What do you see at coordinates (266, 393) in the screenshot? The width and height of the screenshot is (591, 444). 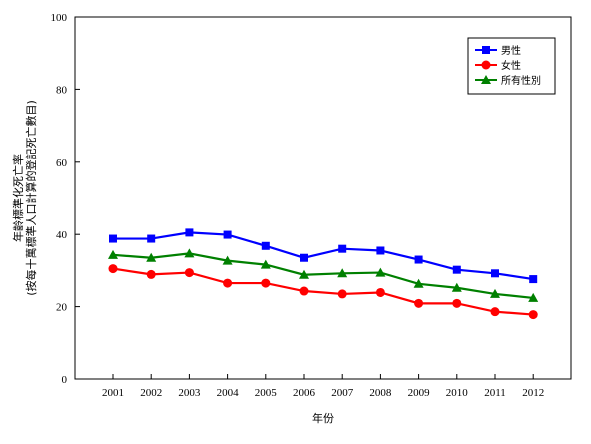 I see `x-tick-label: 2005` at bounding box center [266, 393].